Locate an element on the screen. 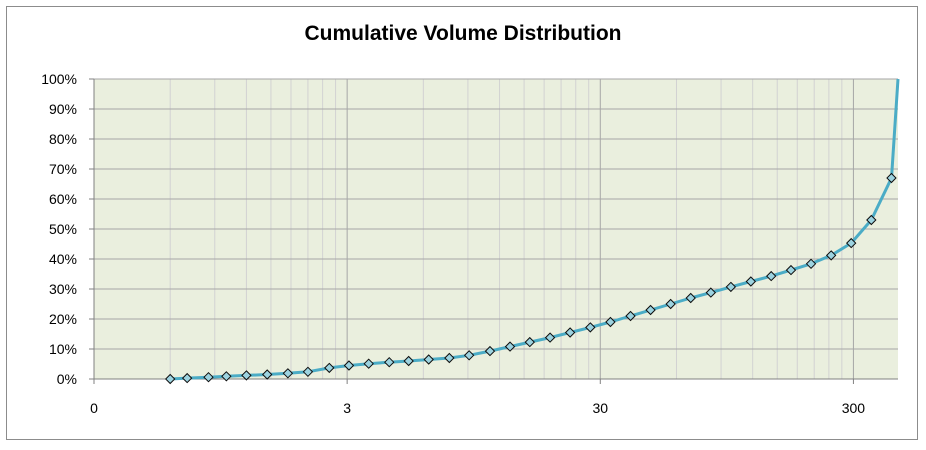 The width and height of the screenshot is (926, 450). x-tick-label: 3 is located at coordinates (347, 408).